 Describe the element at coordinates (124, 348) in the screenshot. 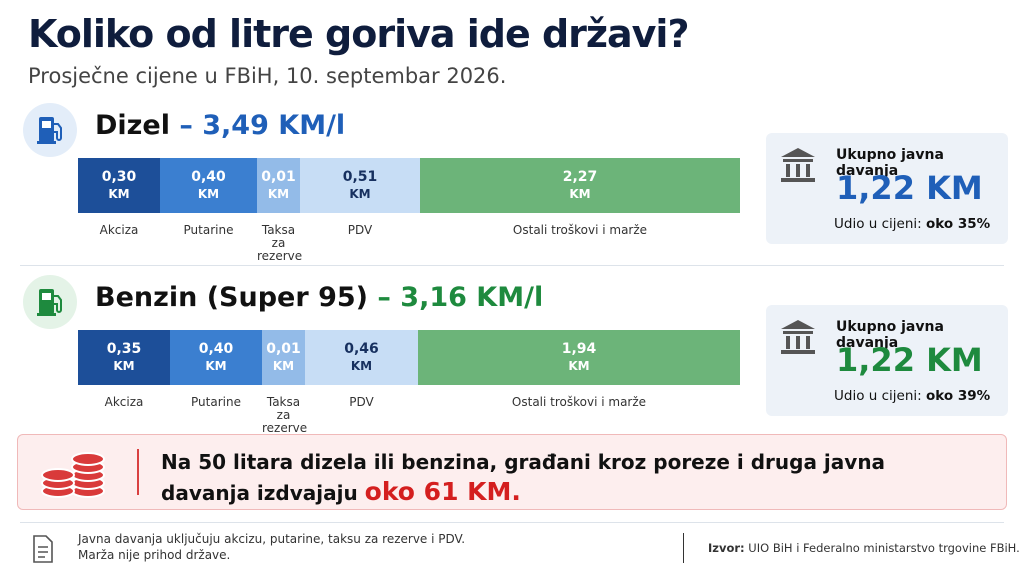

I see `segment-amount: 0,35` at that location.